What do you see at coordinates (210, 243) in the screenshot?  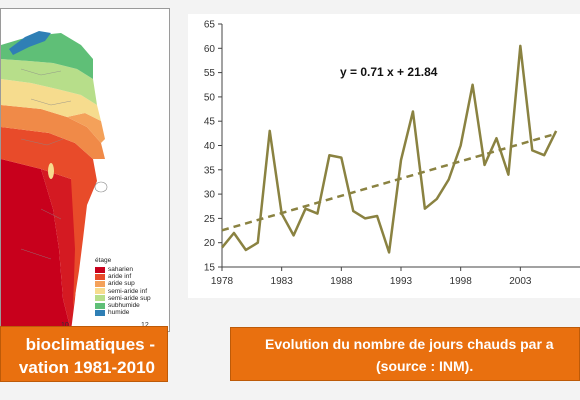 I see `y-tick-label: 20` at bounding box center [210, 243].